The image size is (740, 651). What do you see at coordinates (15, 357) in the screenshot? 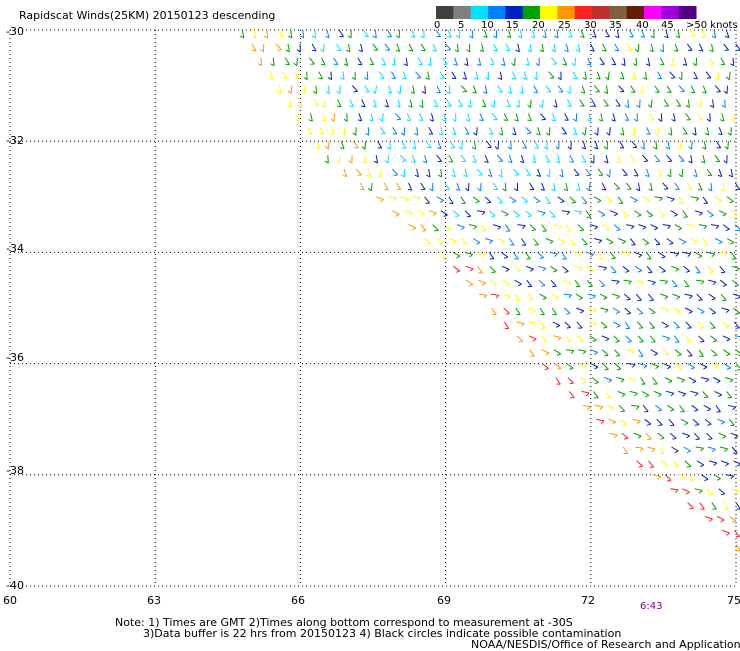
I see `lat-label: -36` at bounding box center [15, 357].